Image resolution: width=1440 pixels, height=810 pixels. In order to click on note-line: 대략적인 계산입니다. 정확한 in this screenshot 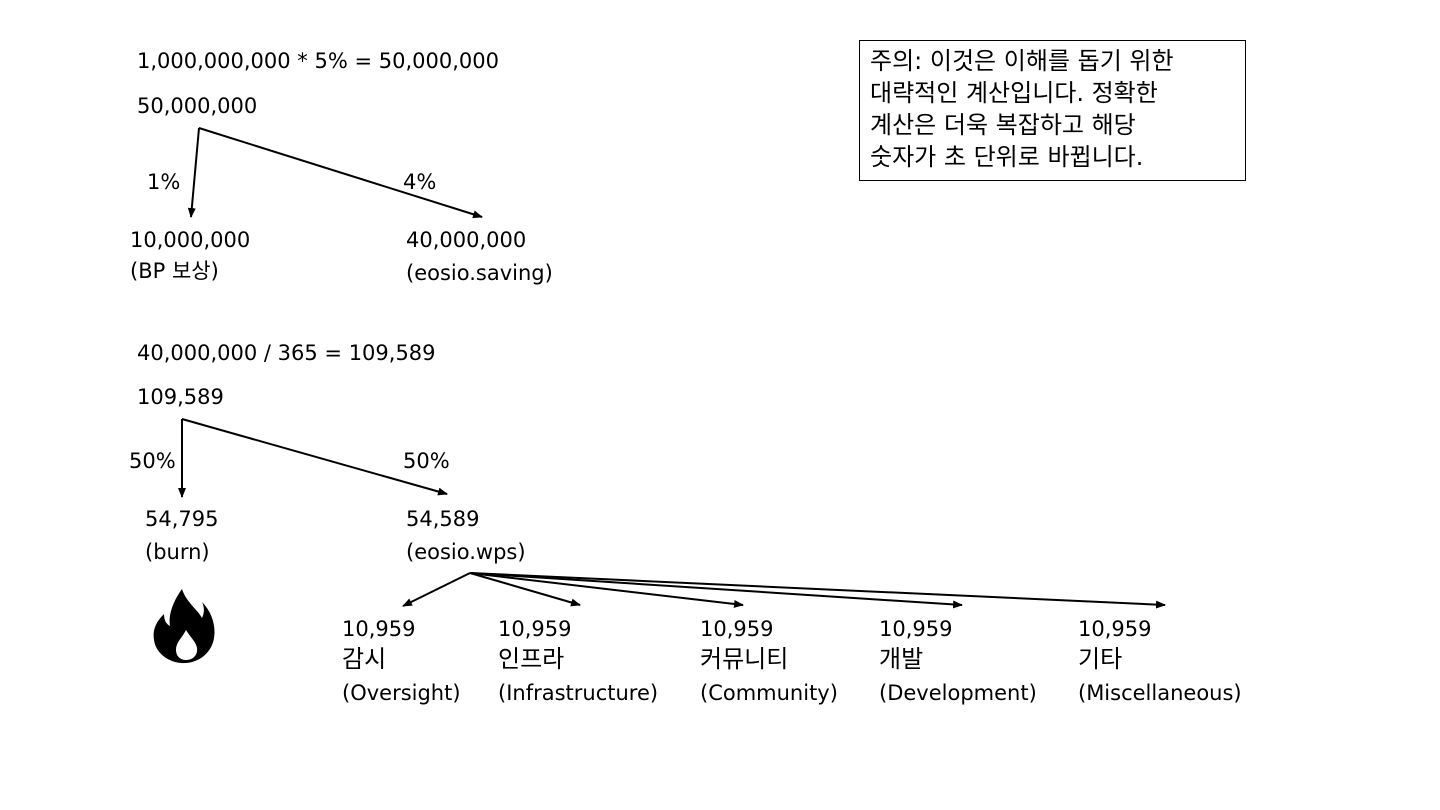, I will do `click(1014, 93)`.